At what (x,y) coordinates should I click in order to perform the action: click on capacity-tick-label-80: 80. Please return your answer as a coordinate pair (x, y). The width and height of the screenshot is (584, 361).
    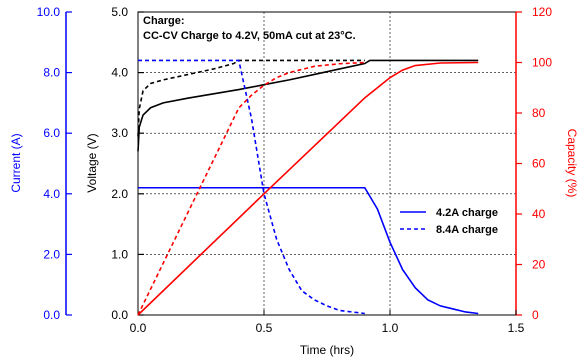
    Looking at the image, I should click on (539, 113).